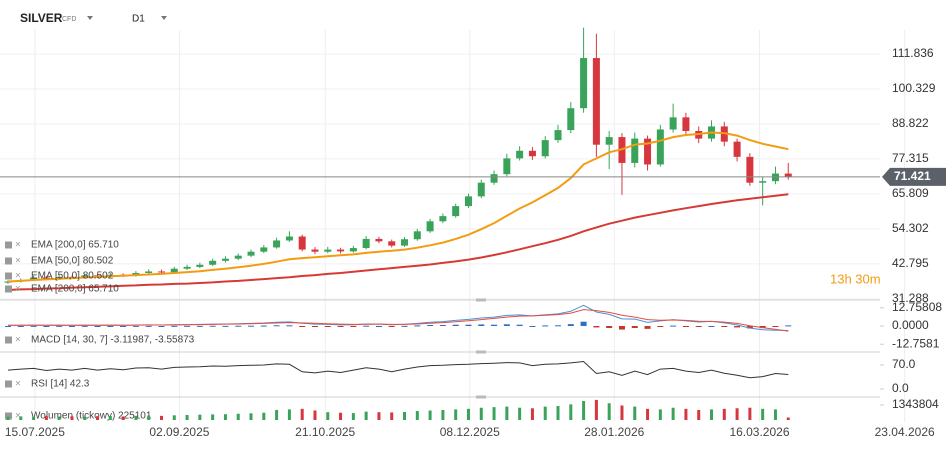  Describe the element at coordinates (900, 388) in the screenshot. I see `y-tick-label: 0.0` at that location.